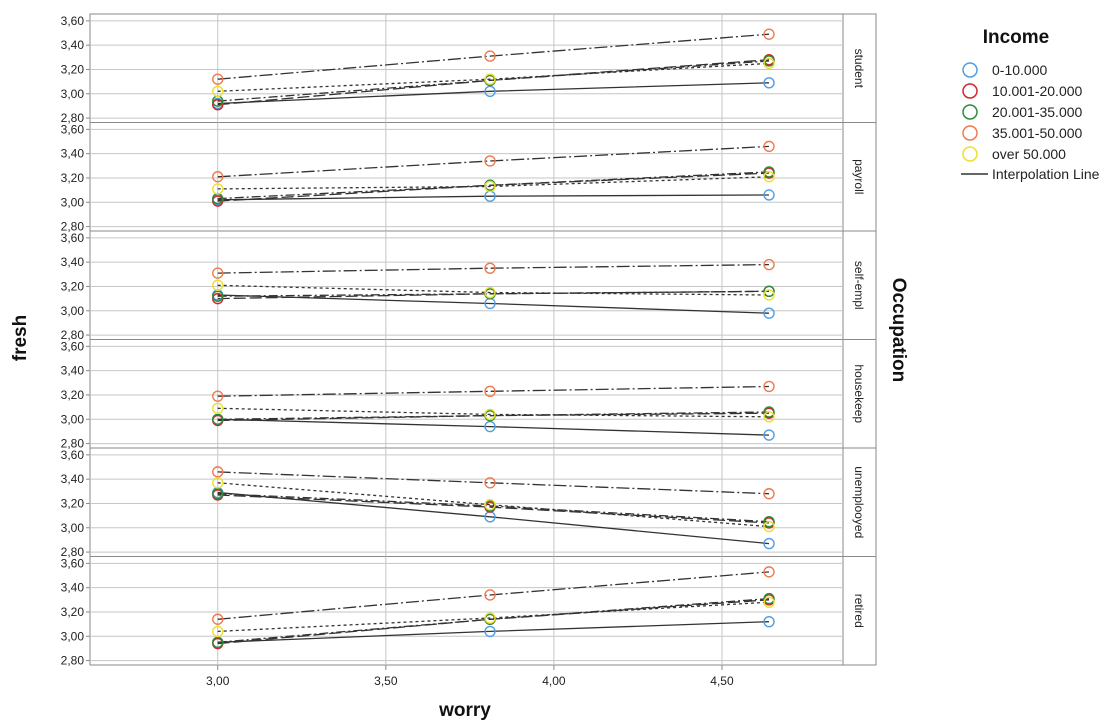 The width and height of the screenshot is (1114, 725). I want to click on panel-payroll: payroll 2,80 3,00 3,20 3,40 3,60, so click(469, 178).